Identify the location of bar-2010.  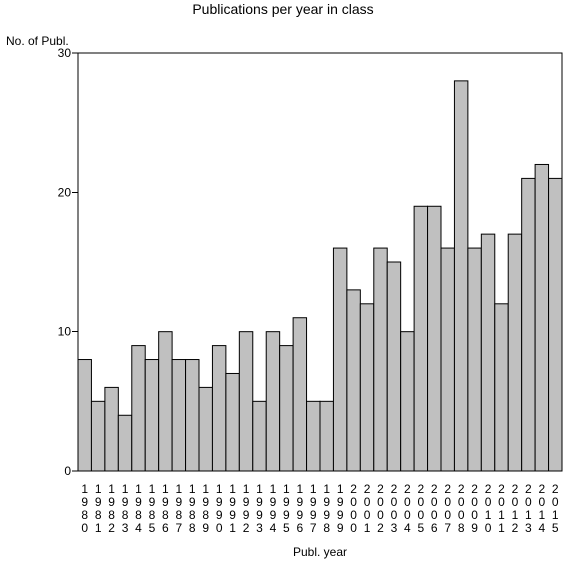
(488, 352).